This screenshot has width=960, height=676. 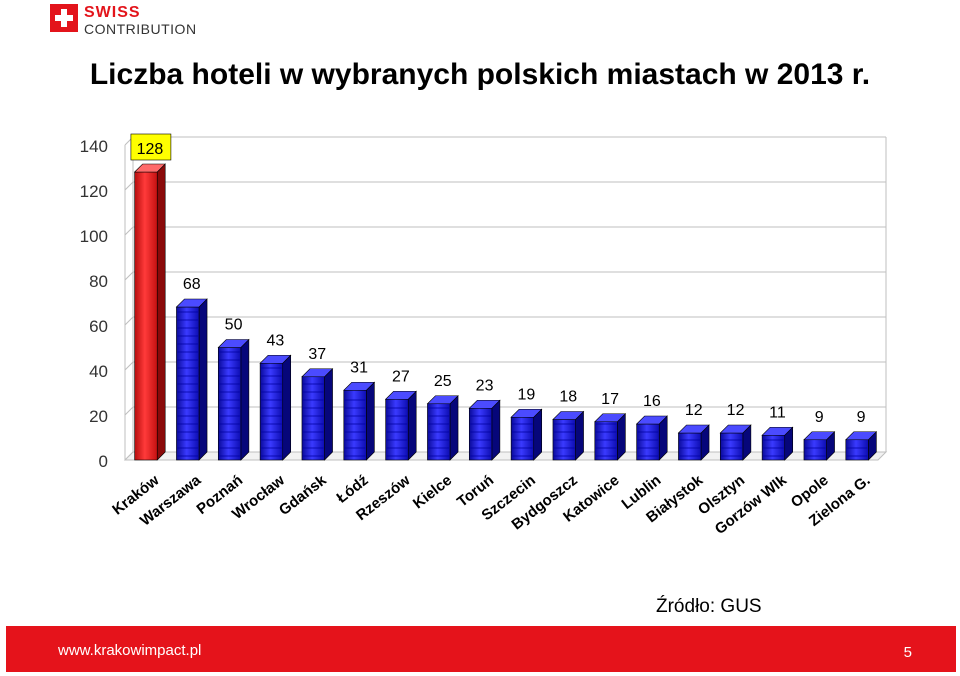 What do you see at coordinates (610, 399) in the screenshot?
I see `data-label: 17` at bounding box center [610, 399].